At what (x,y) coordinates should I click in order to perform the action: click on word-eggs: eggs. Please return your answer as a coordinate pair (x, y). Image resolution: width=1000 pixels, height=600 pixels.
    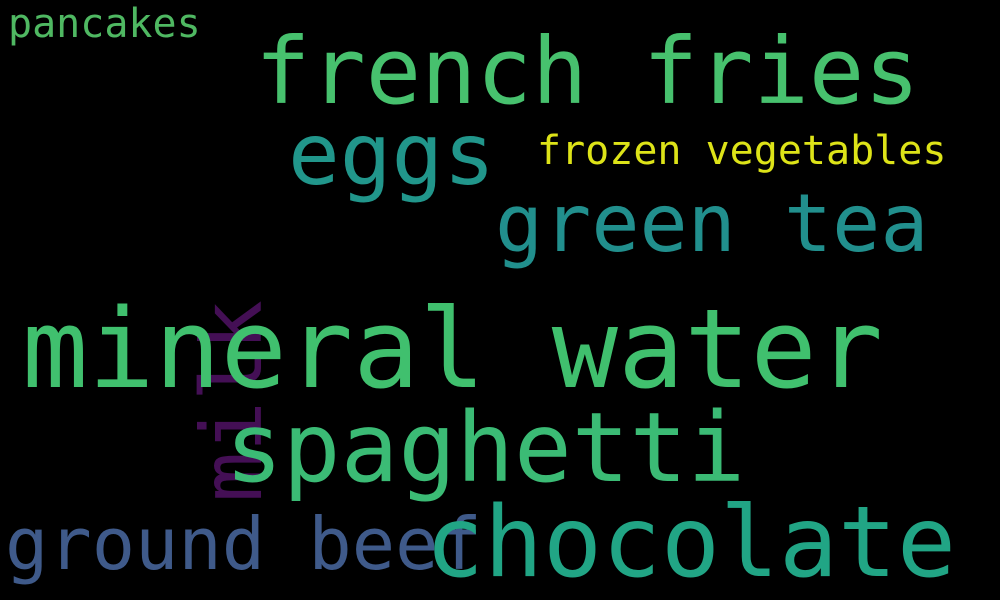
    Looking at the image, I should click on (392, 155).